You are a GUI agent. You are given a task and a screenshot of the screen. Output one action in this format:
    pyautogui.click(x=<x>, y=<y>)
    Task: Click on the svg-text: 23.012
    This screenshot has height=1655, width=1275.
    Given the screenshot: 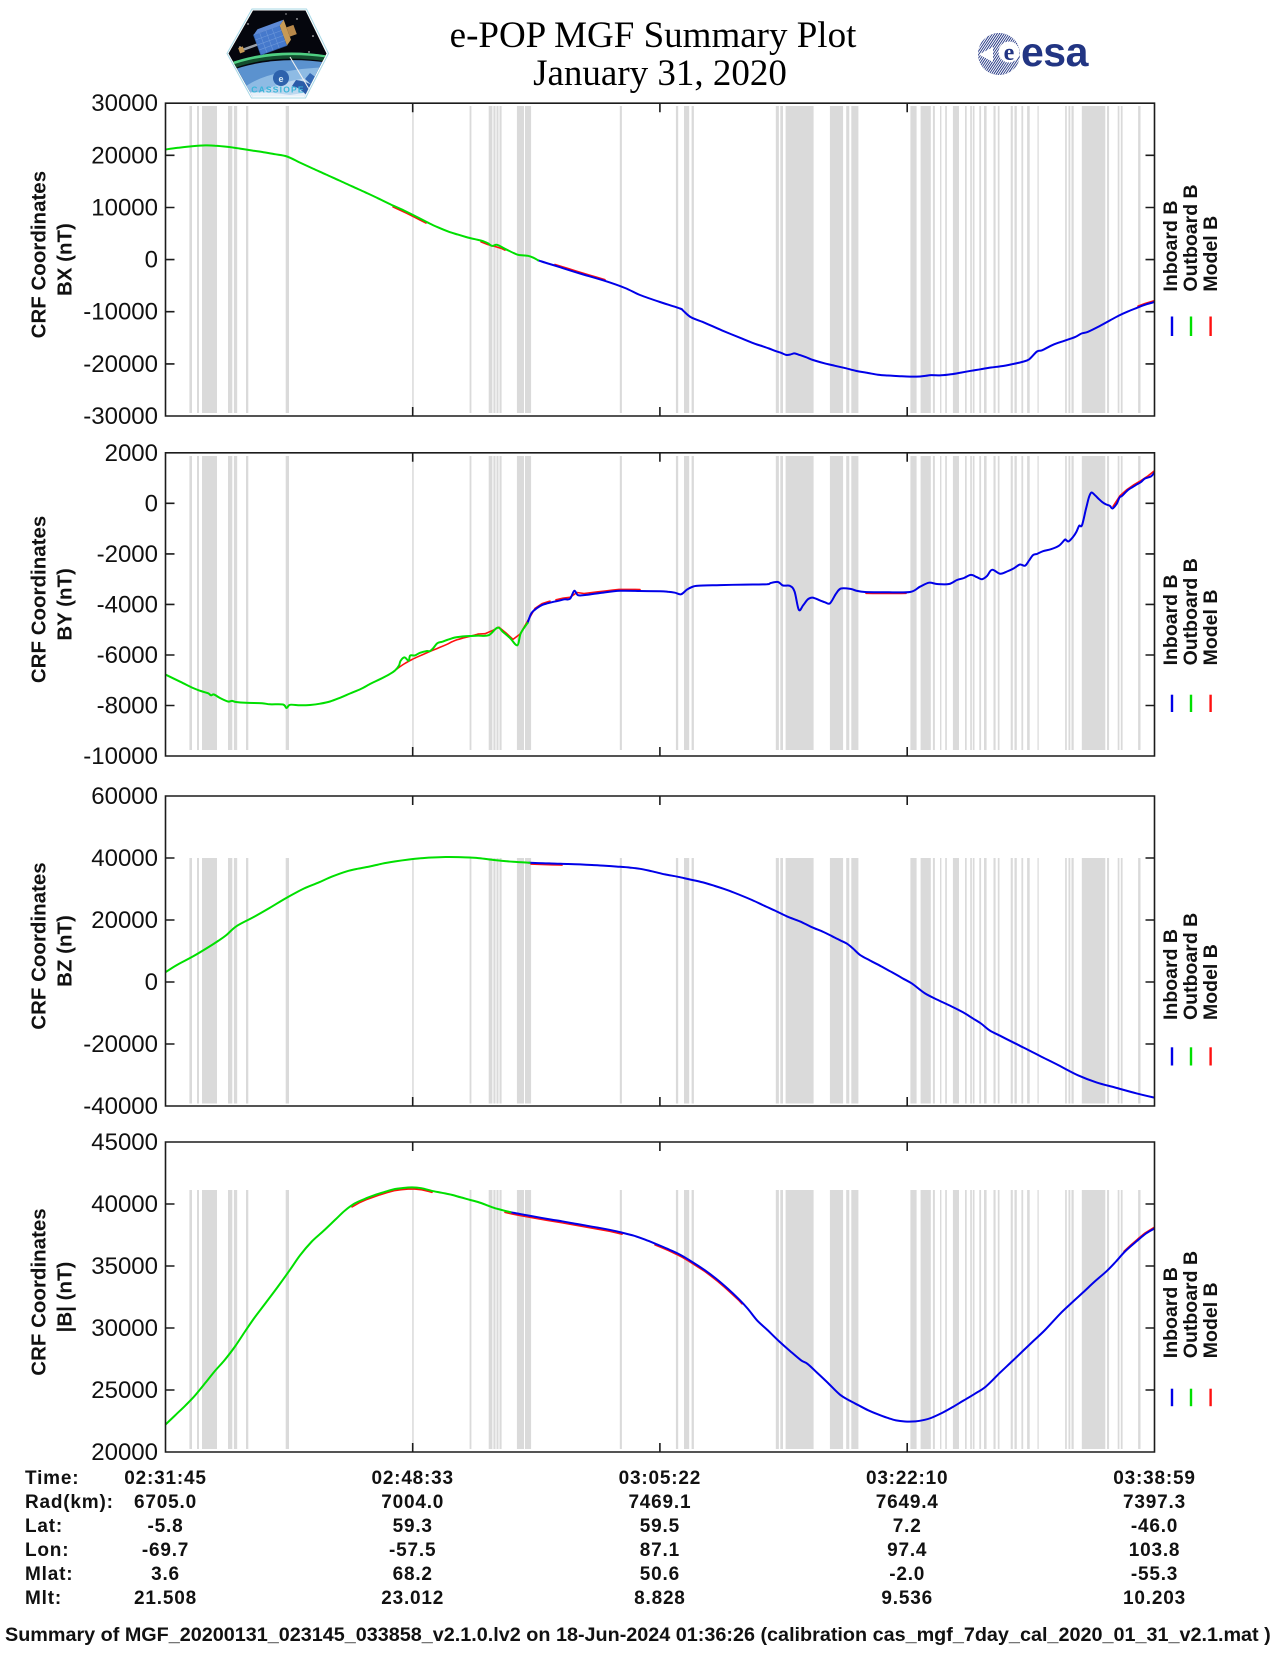 What is the action you would take?
    pyautogui.click(x=412, y=1598)
    